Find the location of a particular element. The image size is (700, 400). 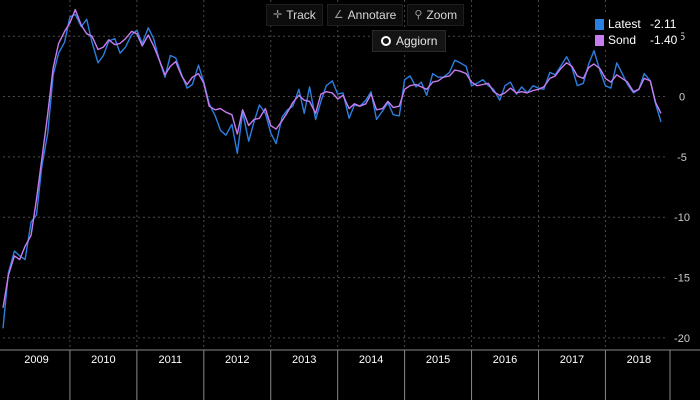

legend-item-sond: Sond -1.40 is located at coordinates (636, 40).